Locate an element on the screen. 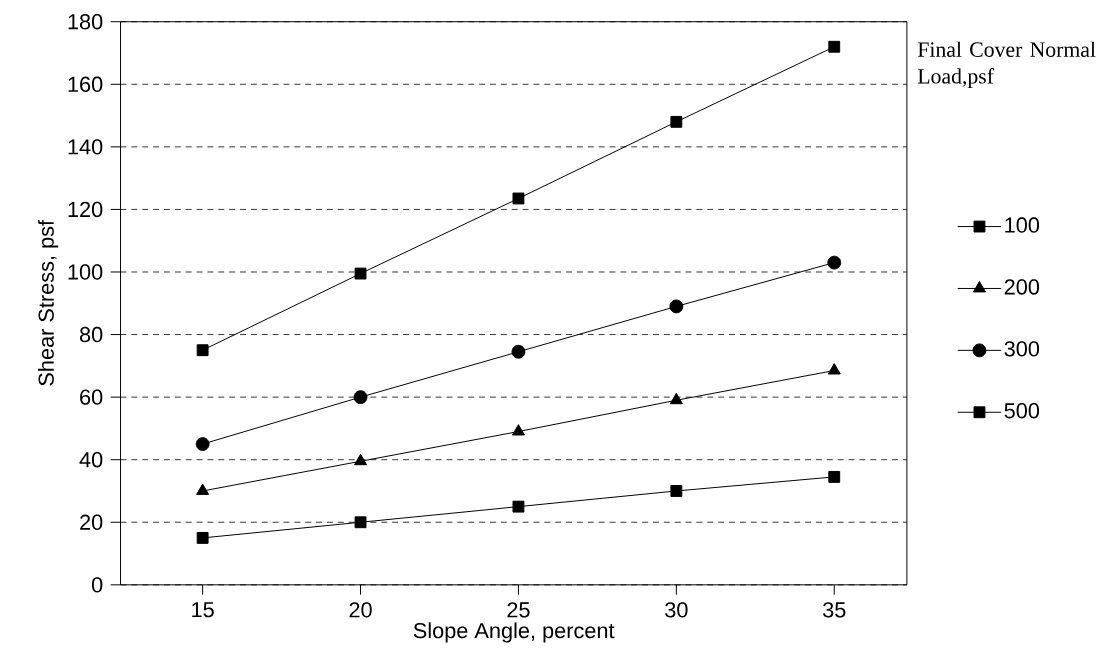 The height and width of the screenshot is (650, 1105). y-tick-label: 120 is located at coordinates (85, 209).